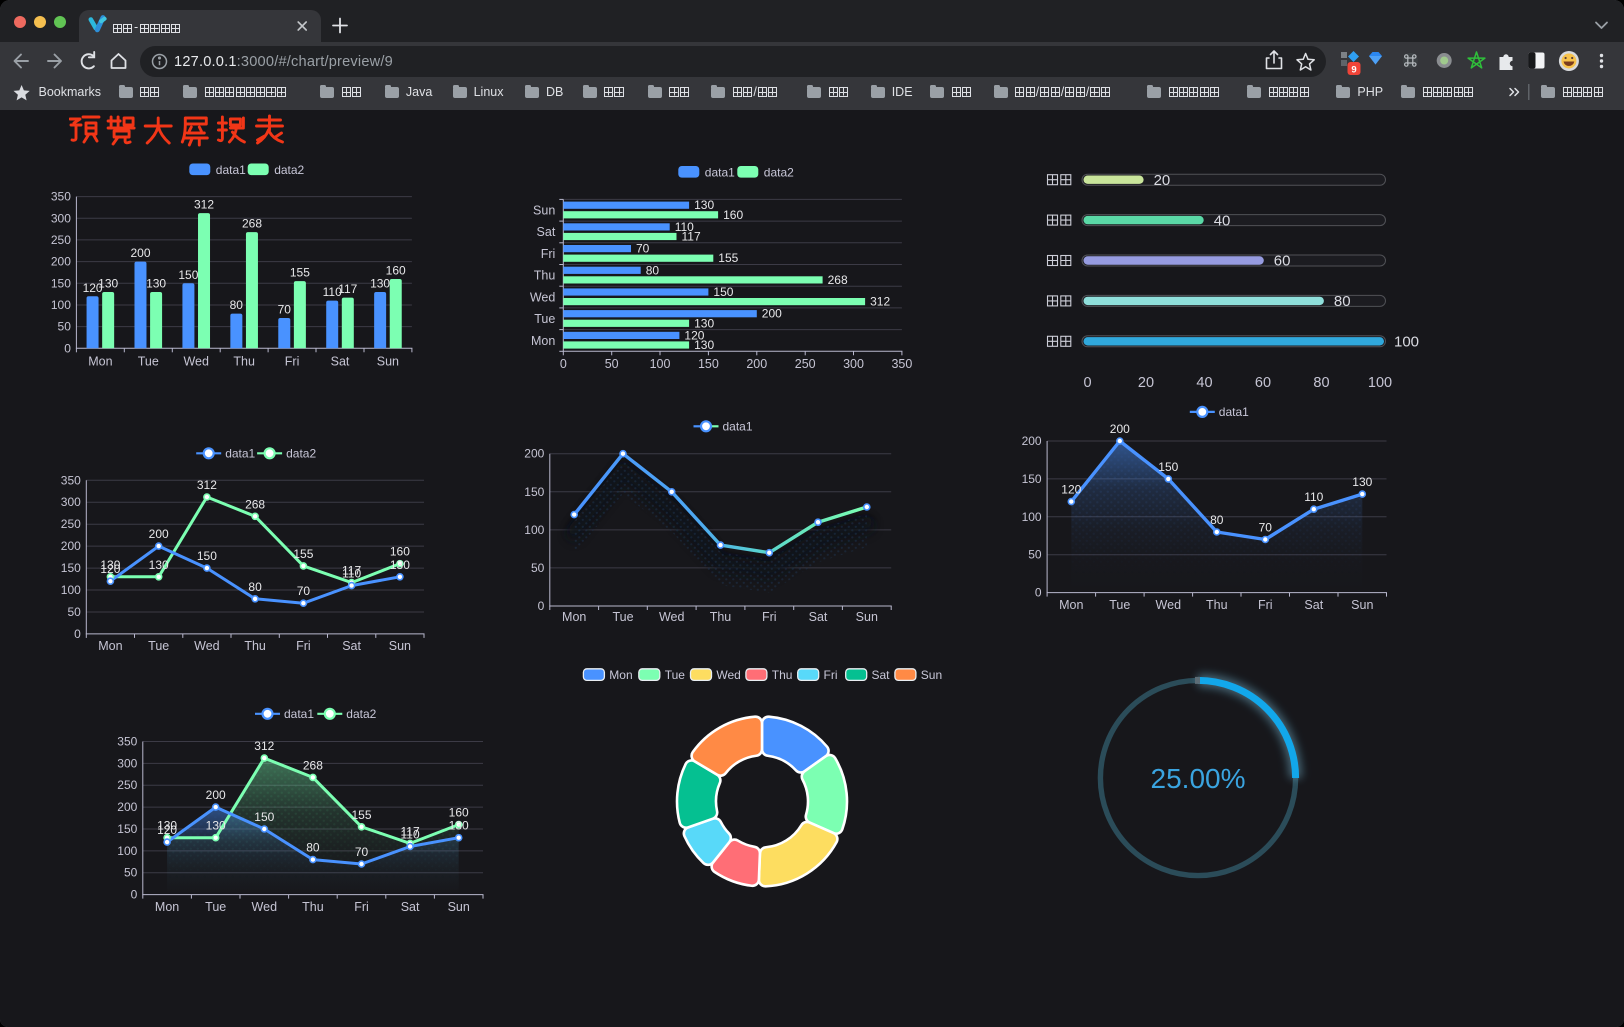 The height and width of the screenshot is (1027, 1624). I want to click on svg-text: Tue, so click(158, 646).